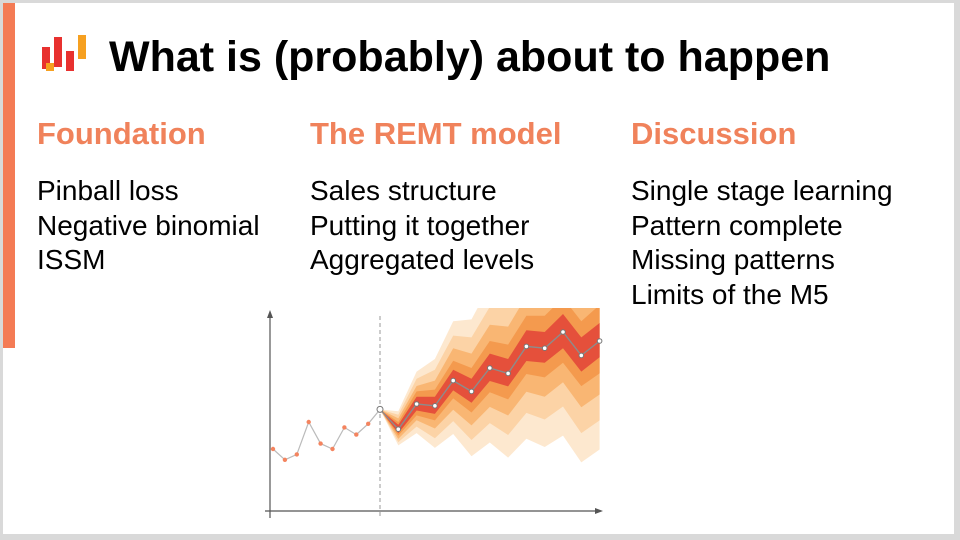 The height and width of the screenshot is (540, 960). What do you see at coordinates (599, 511) in the screenshot?
I see `x-axis-arrow-icon` at bounding box center [599, 511].